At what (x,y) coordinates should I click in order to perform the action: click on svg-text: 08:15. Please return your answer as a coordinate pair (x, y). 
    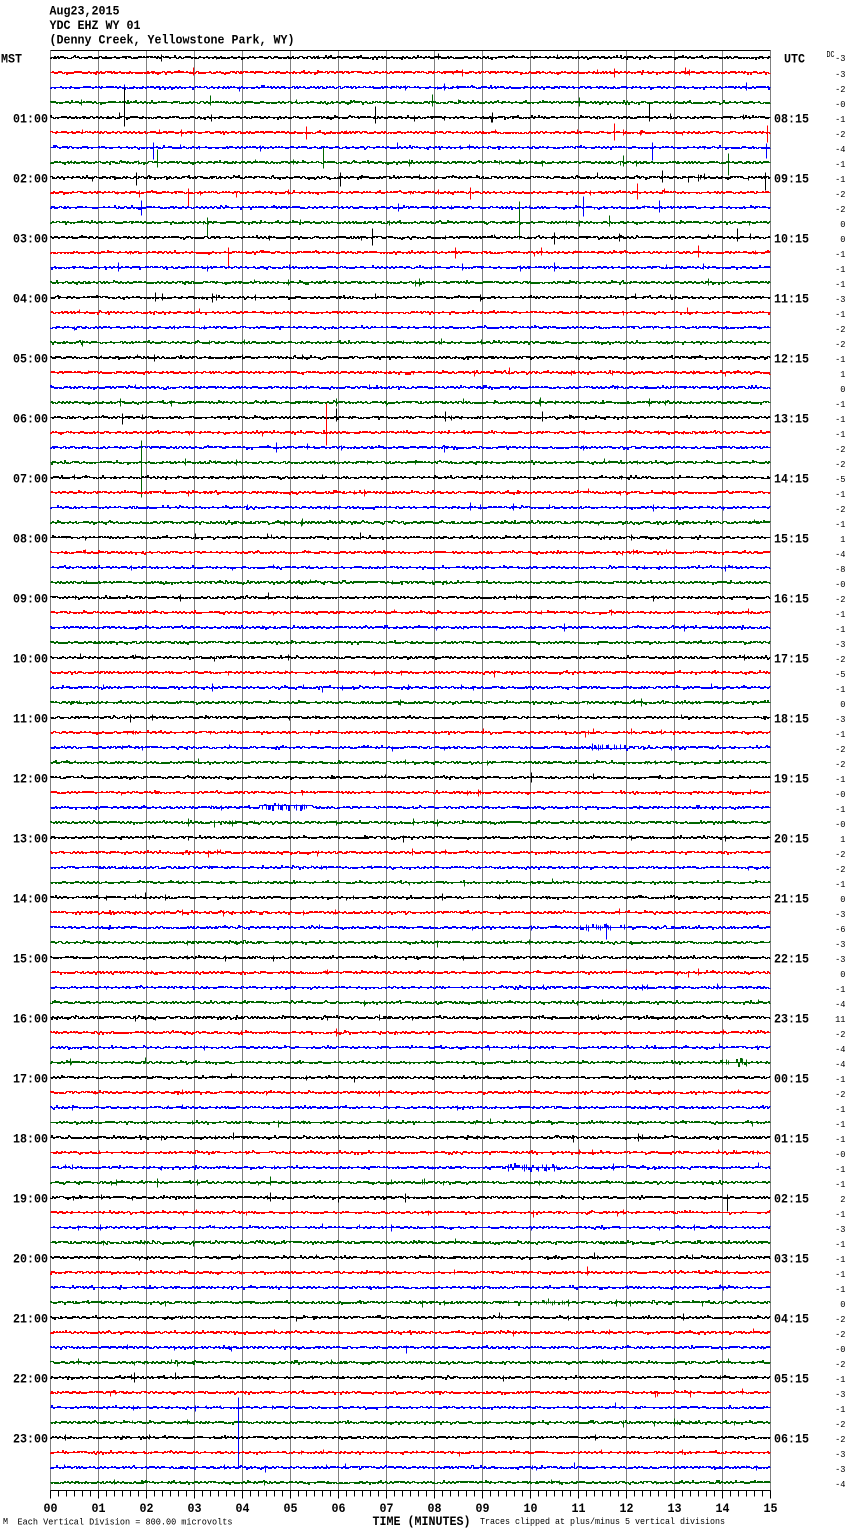
    Looking at the image, I should click on (791, 119).